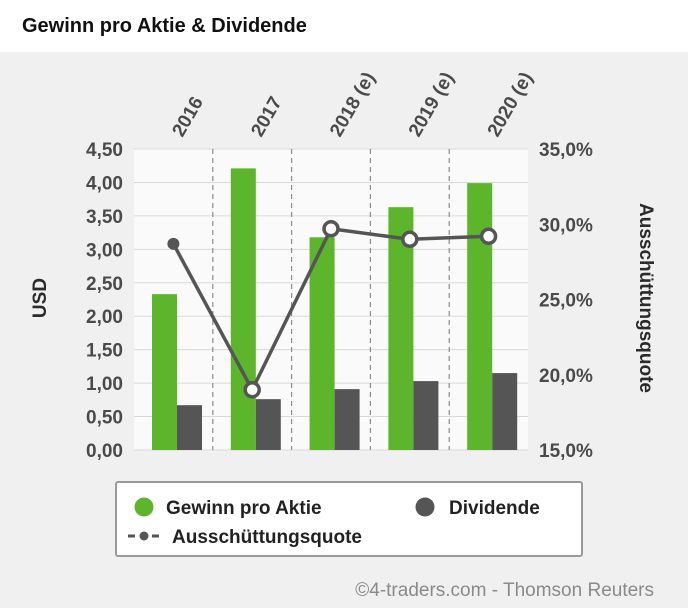 The height and width of the screenshot is (608, 688). What do you see at coordinates (244, 508) in the screenshot?
I see `legend-label-gewinn: Gewinn pro Aktie` at bounding box center [244, 508].